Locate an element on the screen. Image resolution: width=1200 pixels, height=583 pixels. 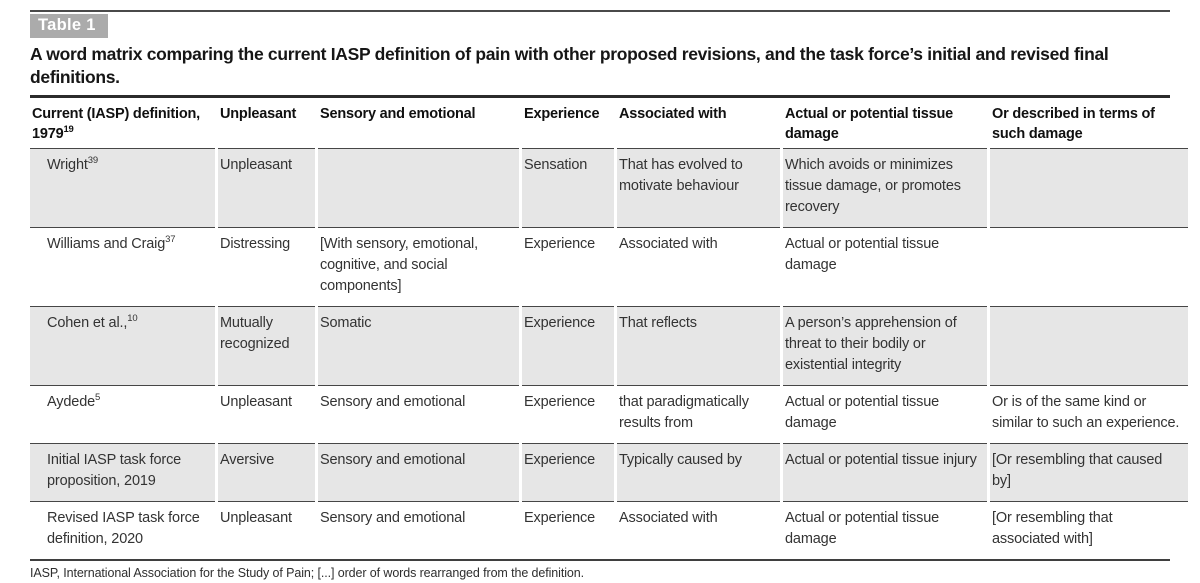
cell: That has evolved to motivate behaviour is located at coordinates (698, 187).